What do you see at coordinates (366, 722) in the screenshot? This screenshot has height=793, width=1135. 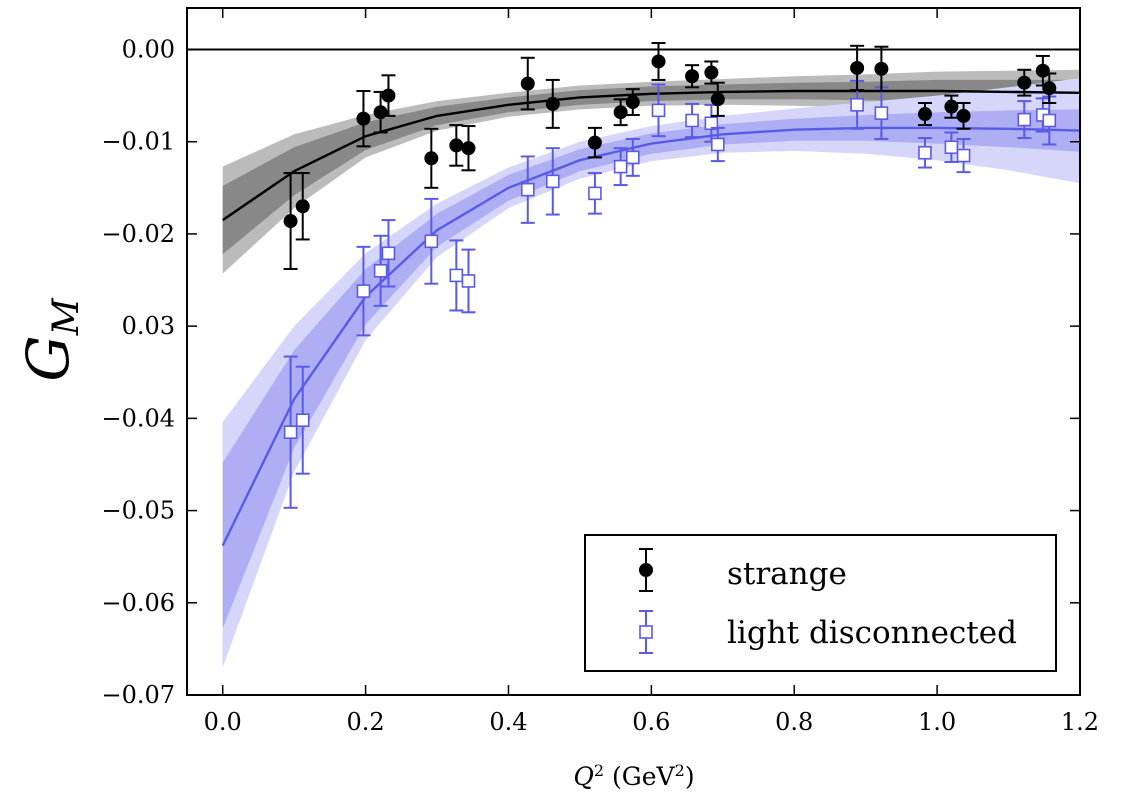 I see `x-tick-label: 0.2` at bounding box center [366, 722].